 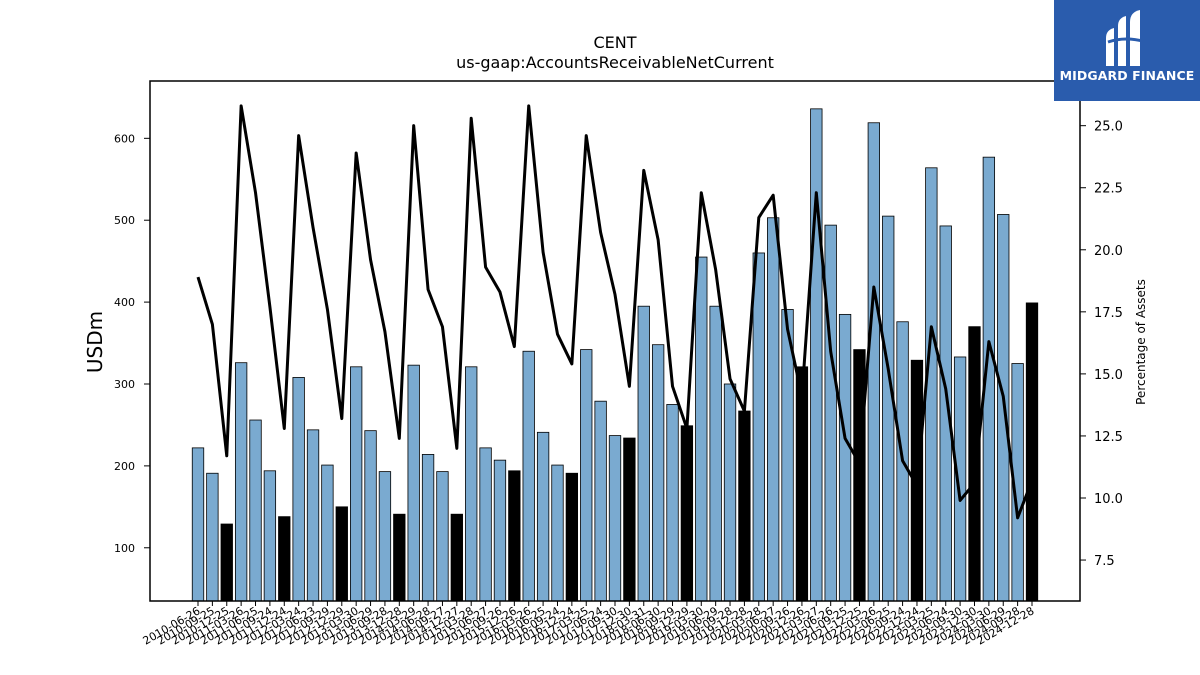 I want to click on y-tick-label: 300, so click(x=124, y=384).